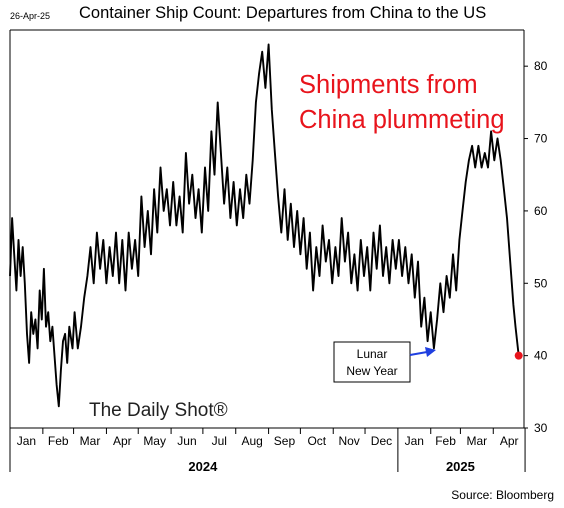  Describe the element at coordinates (518, 355) in the screenshot. I see `last-point-marker` at that location.